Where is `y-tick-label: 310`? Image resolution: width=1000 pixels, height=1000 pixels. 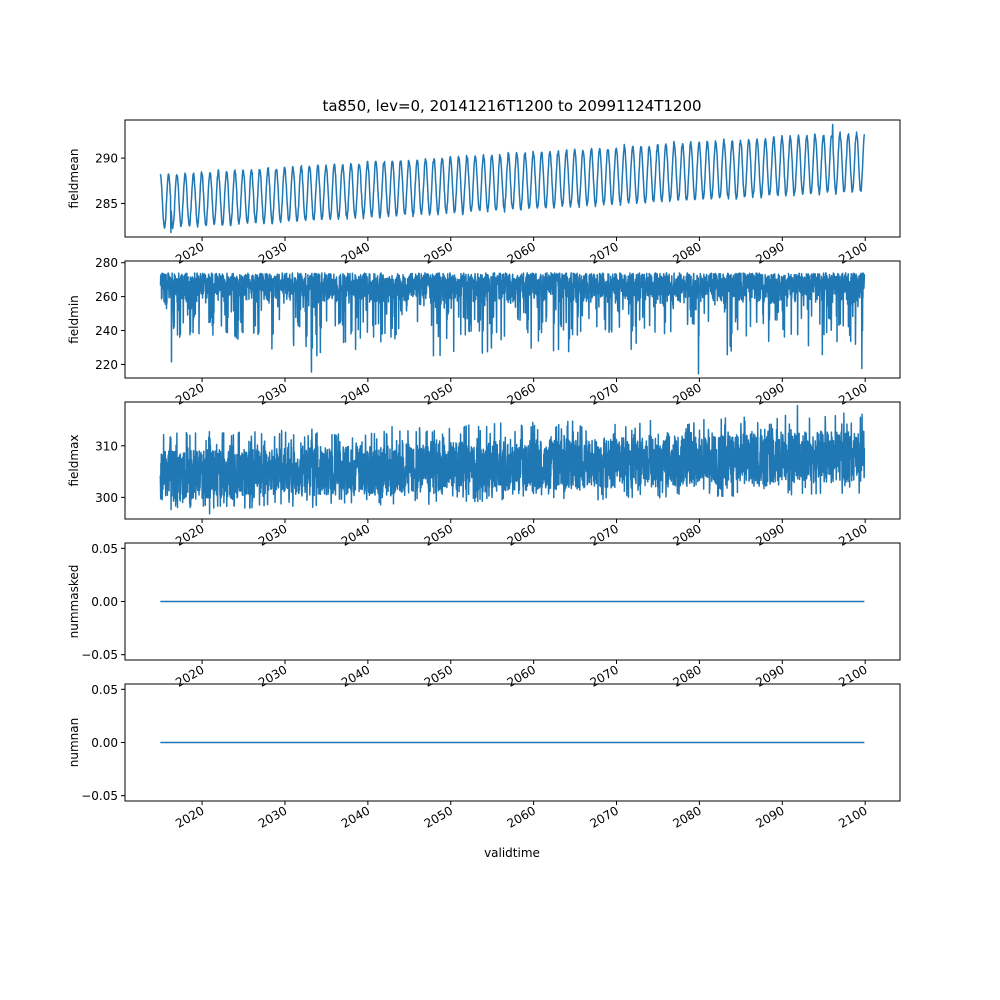
y-tick-label: 310 is located at coordinates (106, 446).